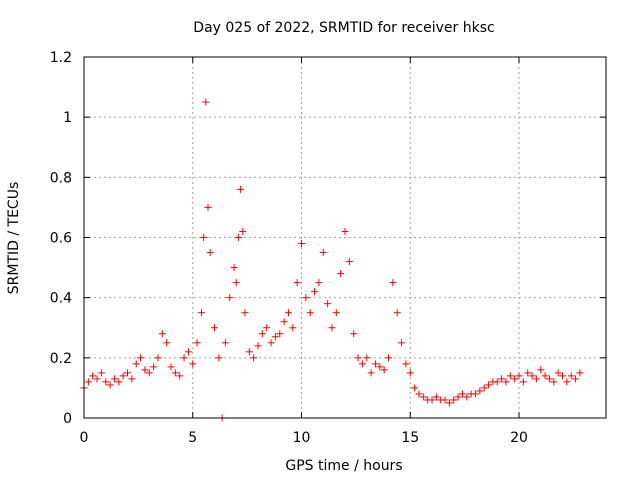 The height and width of the screenshot is (480, 640). I want to click on y-tick-label: 1, so click(67, 118).